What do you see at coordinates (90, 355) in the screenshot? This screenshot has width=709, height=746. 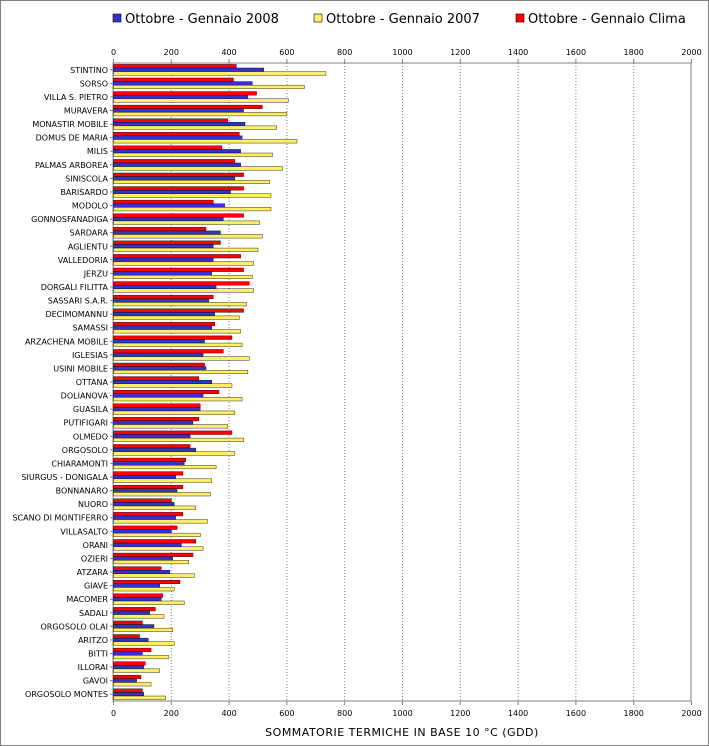 I see `category-label: IGLESIAS` at bounding box center [90, 355].